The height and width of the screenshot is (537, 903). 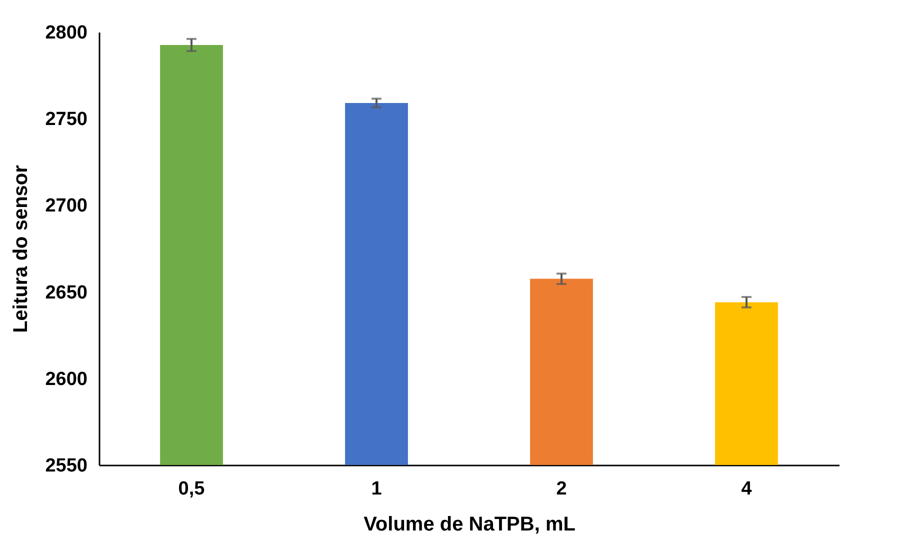 What do you see at coordinates (192, 489) in the screenshot?
I see `x-tick-label: 0,5` at bounding box center [192, 489].